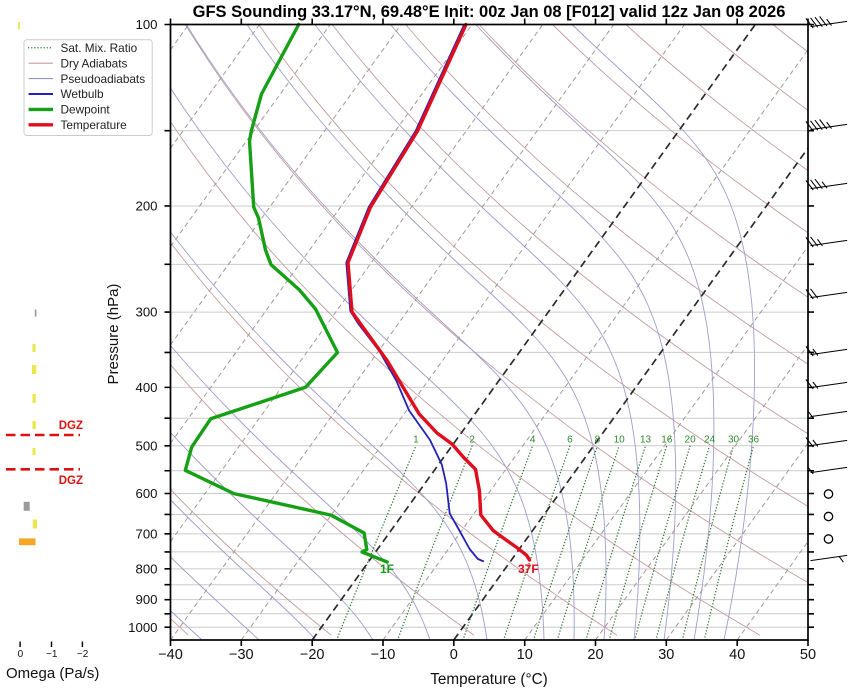 The image size is (849, 692). What do you see at coordinates (241, 655) in the screenshot?
I see `svg-text: −30` at bounding box center [241, 655].